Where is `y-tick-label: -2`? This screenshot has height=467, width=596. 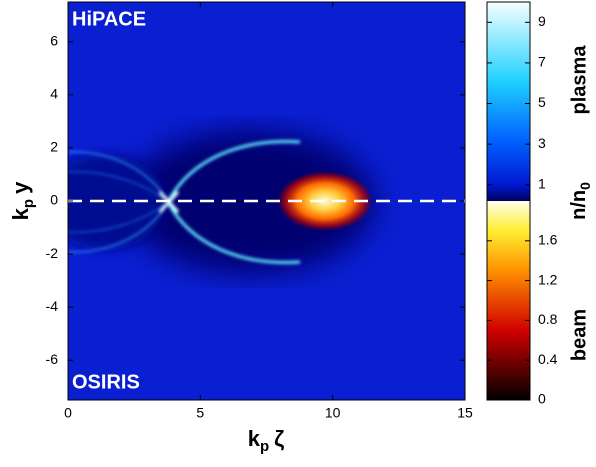
y-tick-label: -2 is located at coordinates (52, 253).